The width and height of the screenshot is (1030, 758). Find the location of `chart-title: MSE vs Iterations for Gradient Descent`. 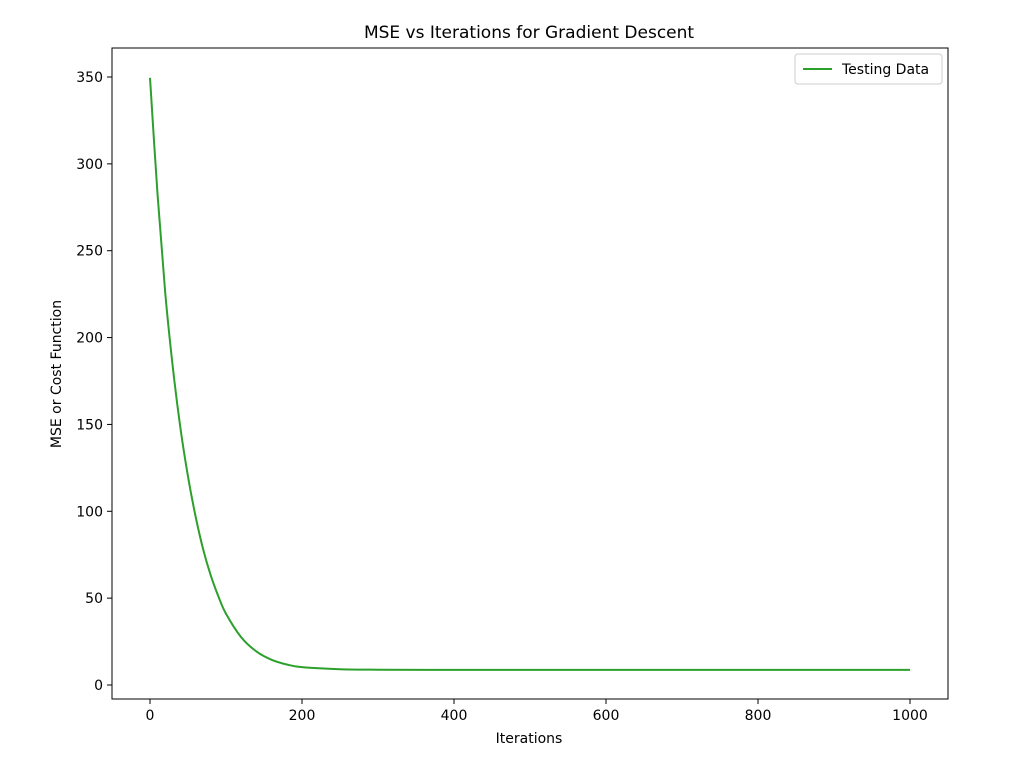

chart-title: MSE vs Iterations for Gradient Descent is located at coordinates (529, 33).